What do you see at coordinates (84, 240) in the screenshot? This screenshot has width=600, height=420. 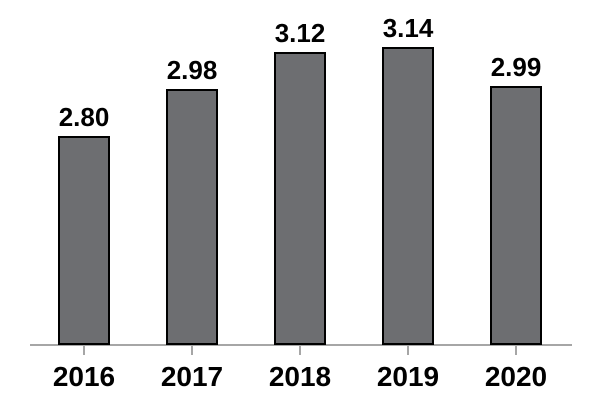 I see `bar-2016` at bounding box center [84, 240].